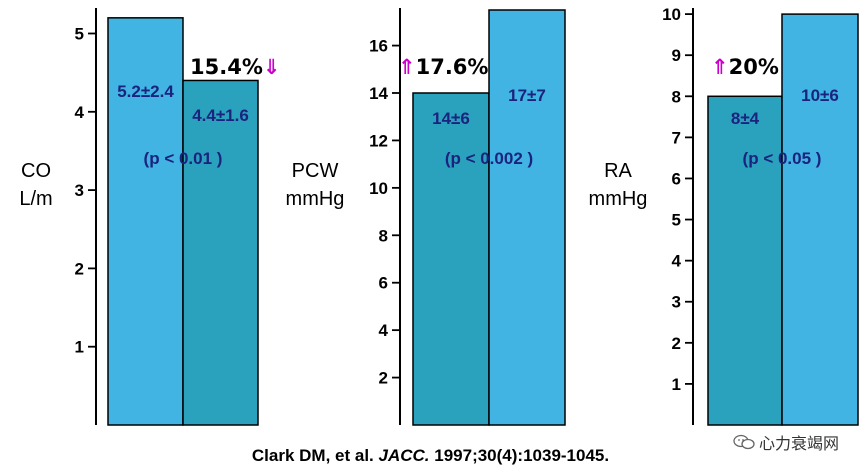 The width and height of the screenshot is (861, 475). I want to click on wechat-icon, so click(744, 442).